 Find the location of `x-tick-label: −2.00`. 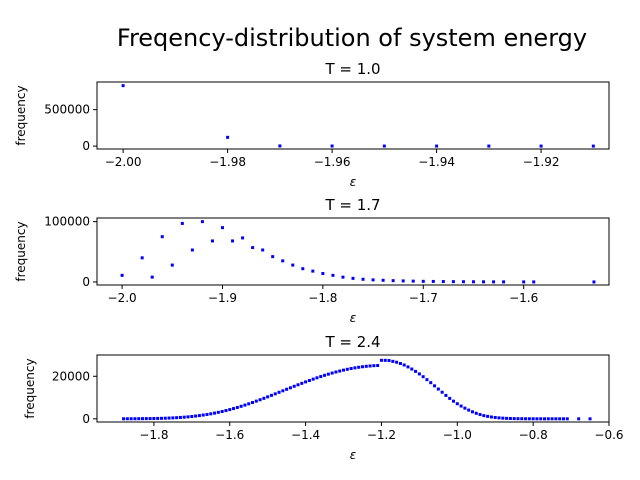

x-tick-label: −2.00 is located at coordinates (123, 162).